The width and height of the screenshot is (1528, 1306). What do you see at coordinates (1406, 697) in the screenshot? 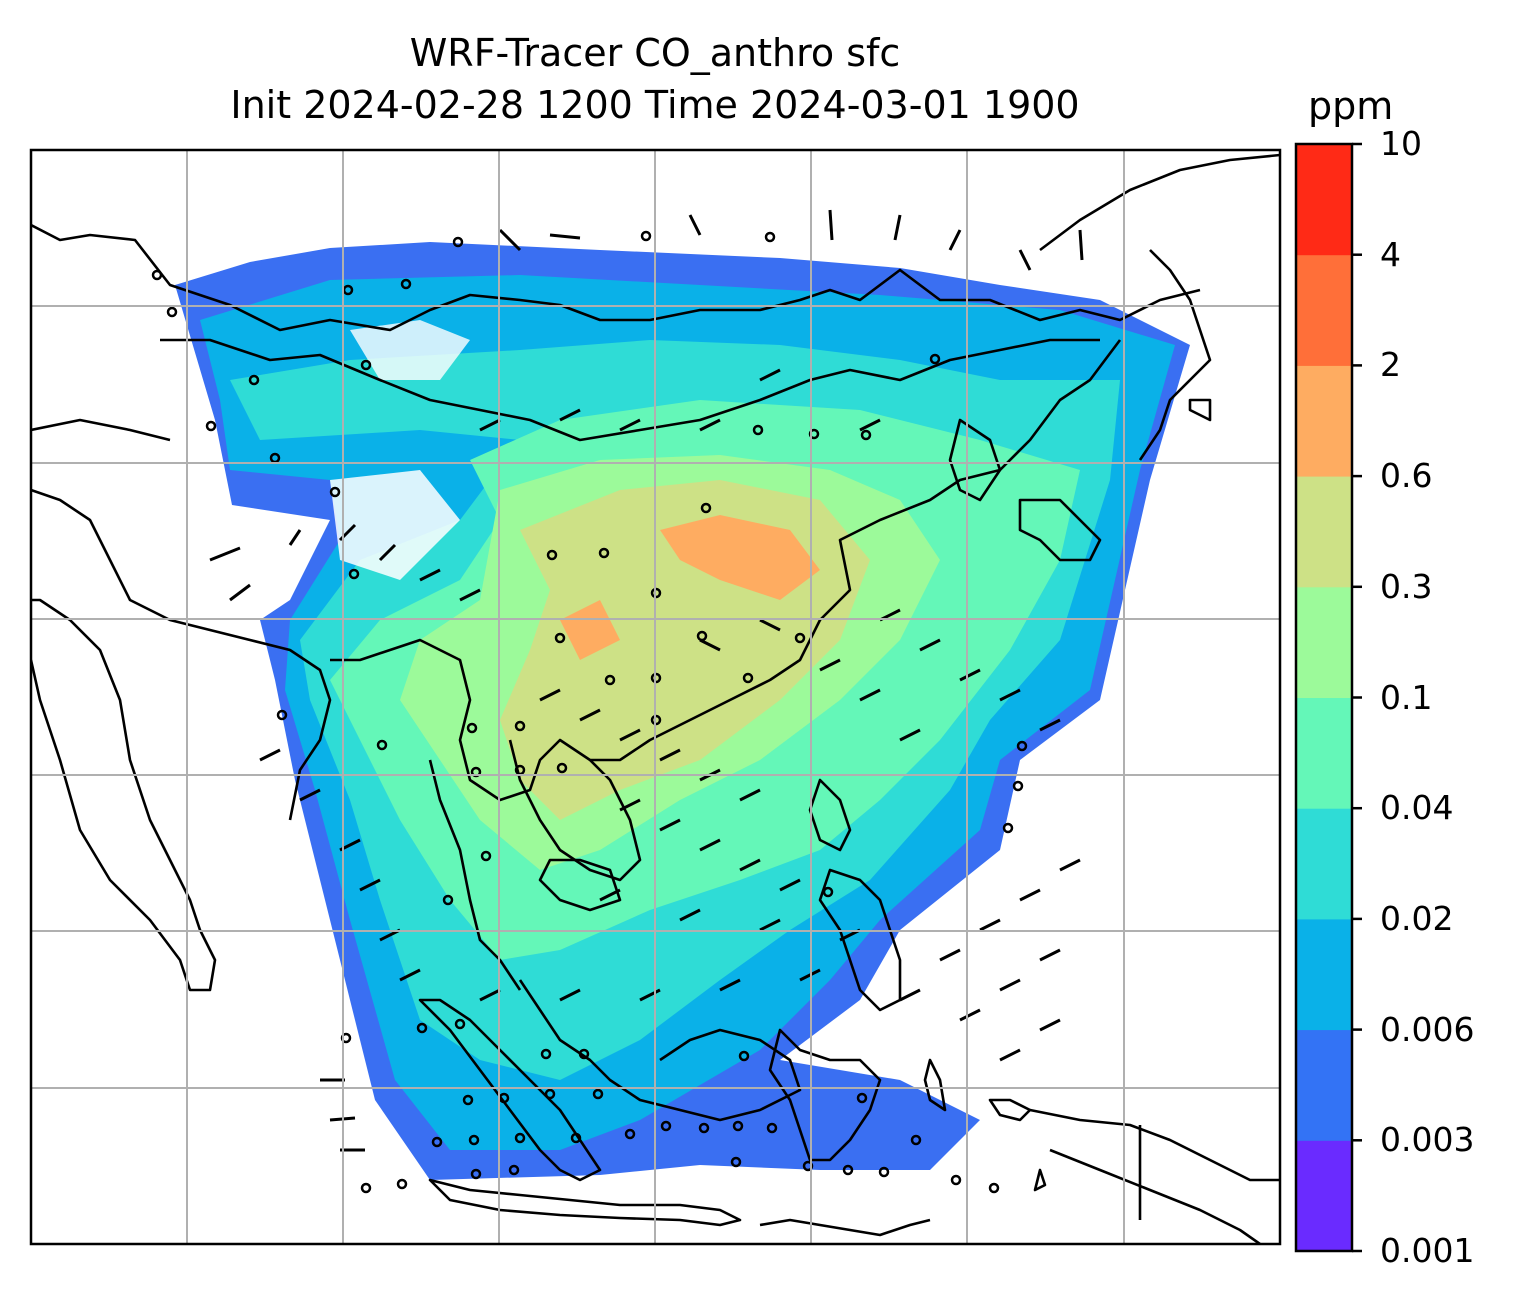
I see `colorbar-tick-label: 0.1` at bounding box center [1406, 697].